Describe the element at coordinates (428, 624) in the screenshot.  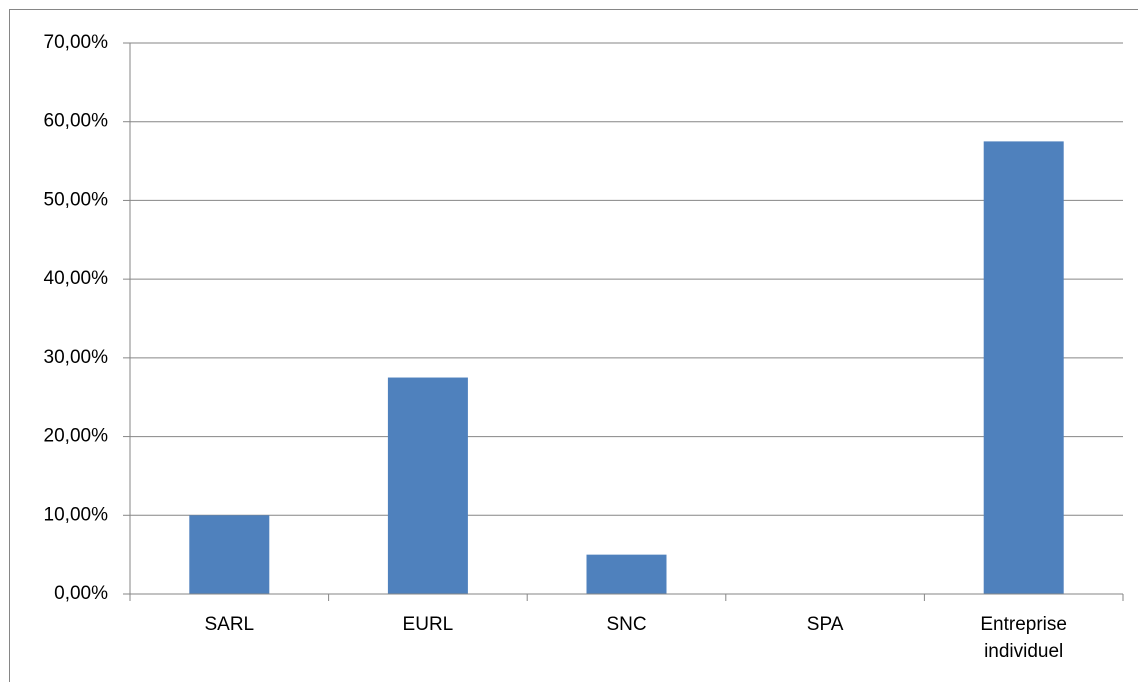
I see `x-tick-label: EURL` at that location.